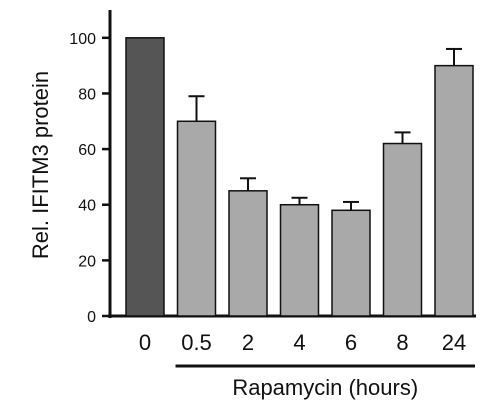 This screenshot has width=501, height=408. What do you see at coordinates (87, 206) in the screenshot?
I see `y-tick-label: 40` at bounding box center [87, 206].